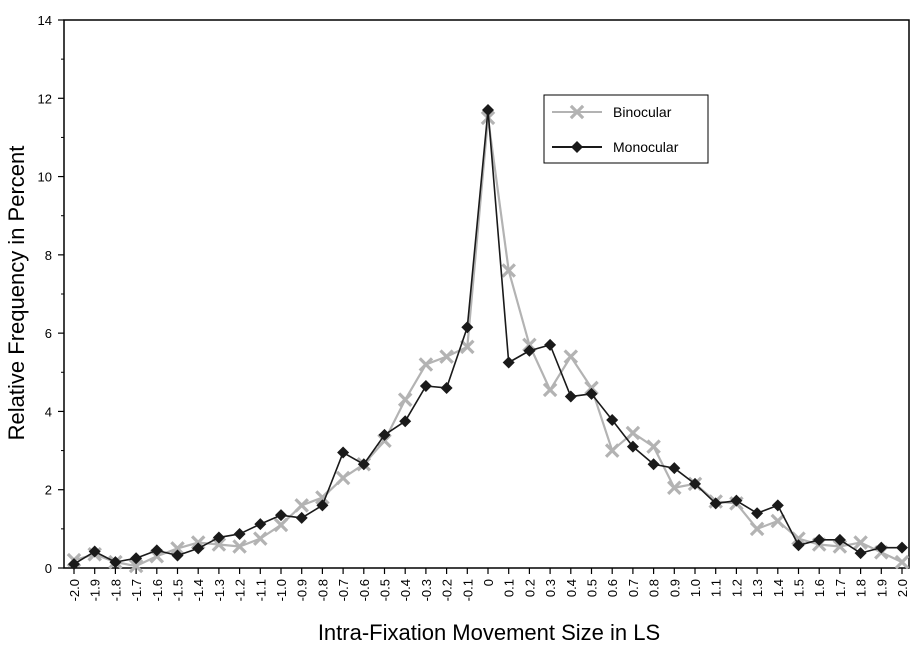 The height and width of the screenshot is (652, 915). Describe the element at coordinates (646, 147) in the screenshot. I see `legend-label-monocular: Monocular` at that location.